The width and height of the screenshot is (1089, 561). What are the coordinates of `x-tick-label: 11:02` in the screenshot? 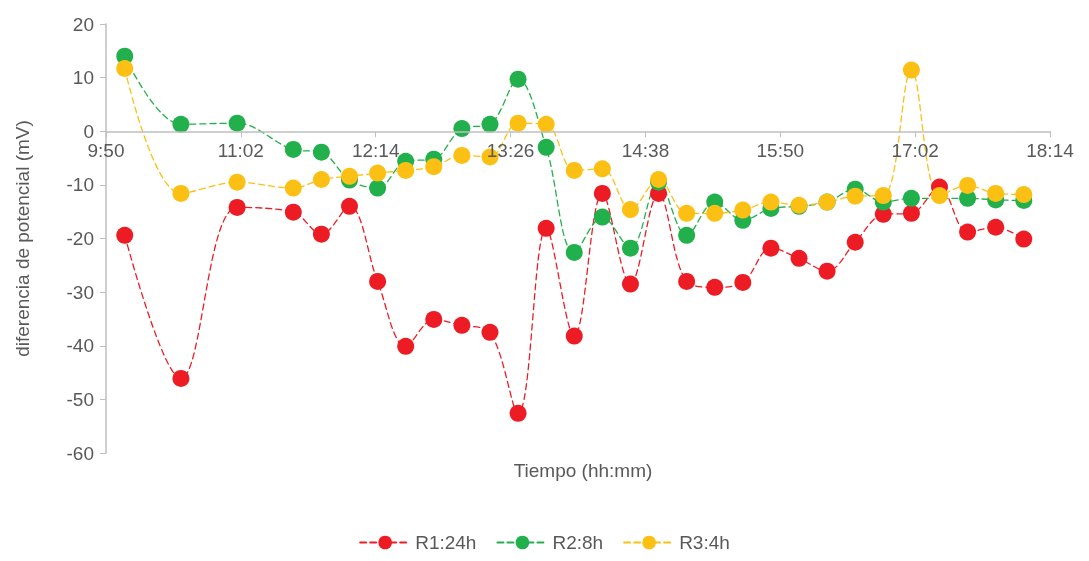 It's located at (240, 151).